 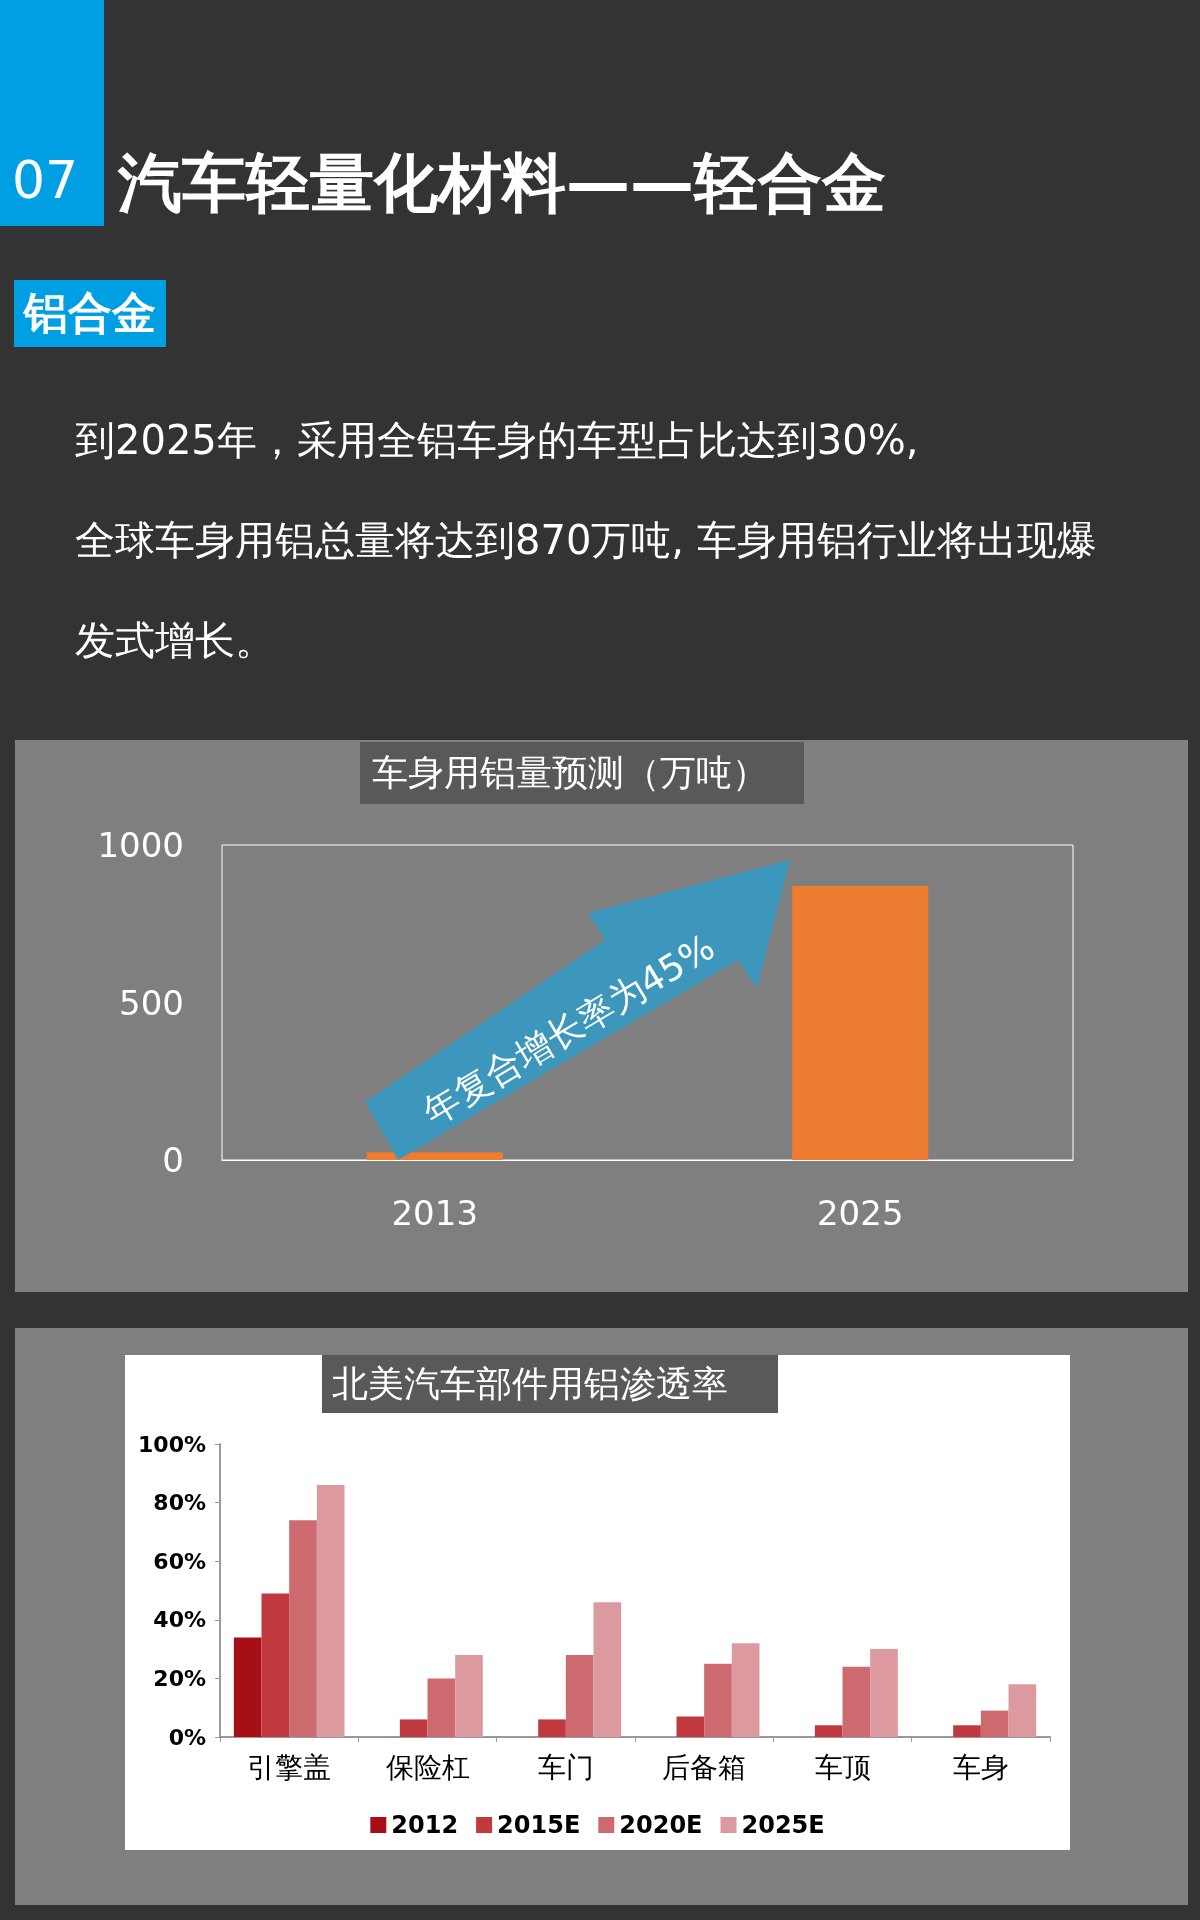 I want to click on legend-label: 2020E, so click(x=661, y=1825).